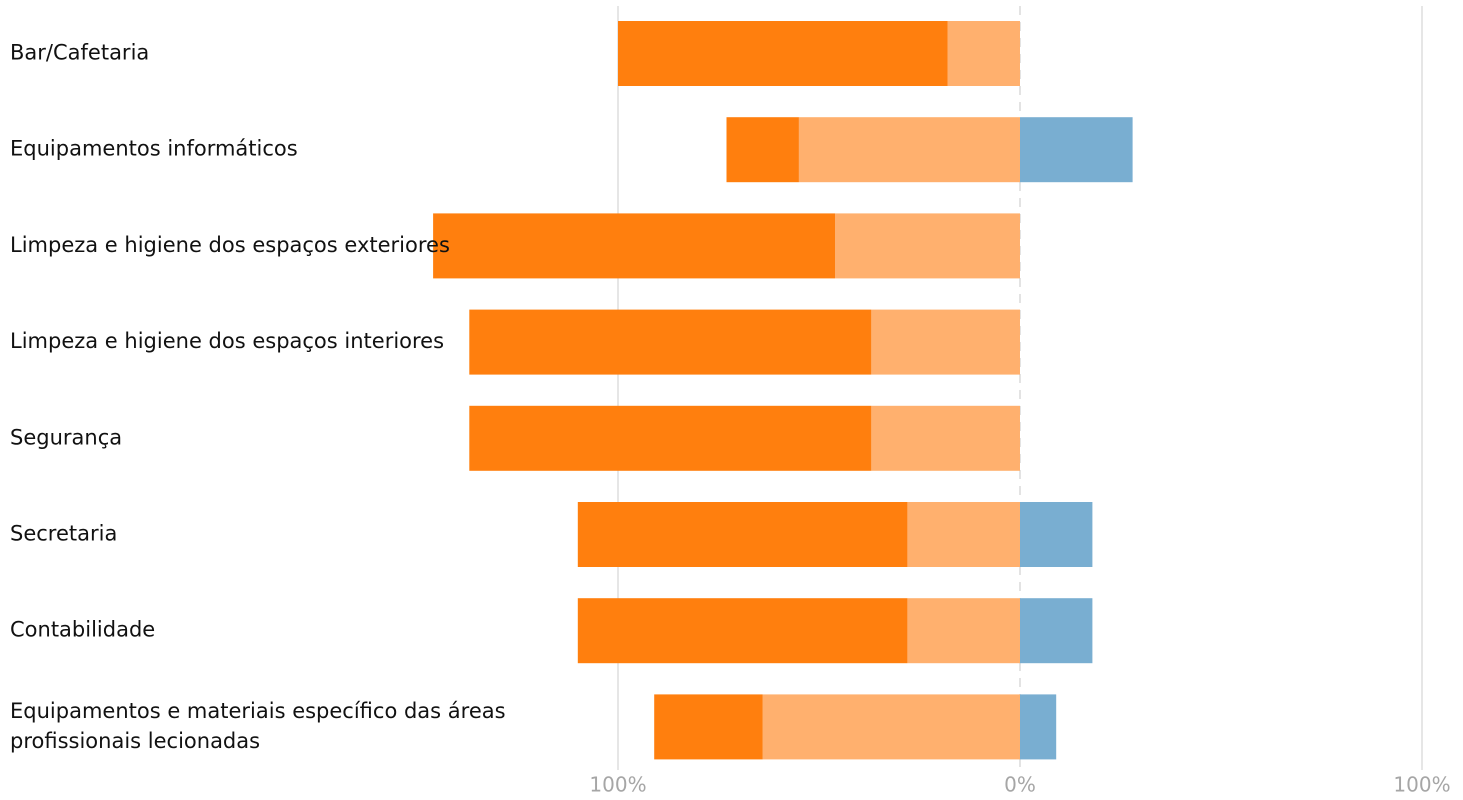 The image size is (1463, 800). I want to click on x-tick-label: 0%, so click(1020, 785).